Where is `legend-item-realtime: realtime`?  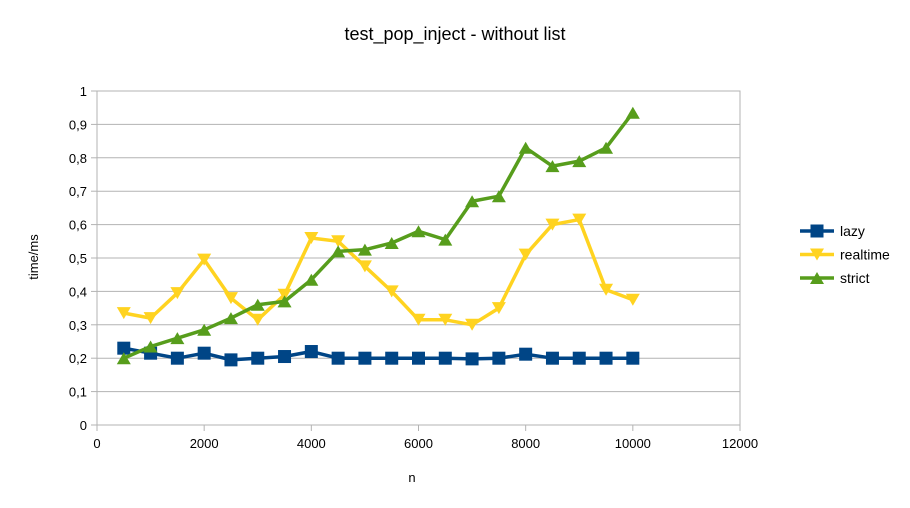
legend-item-realtime: realtime is located at coordinates (845, 255).